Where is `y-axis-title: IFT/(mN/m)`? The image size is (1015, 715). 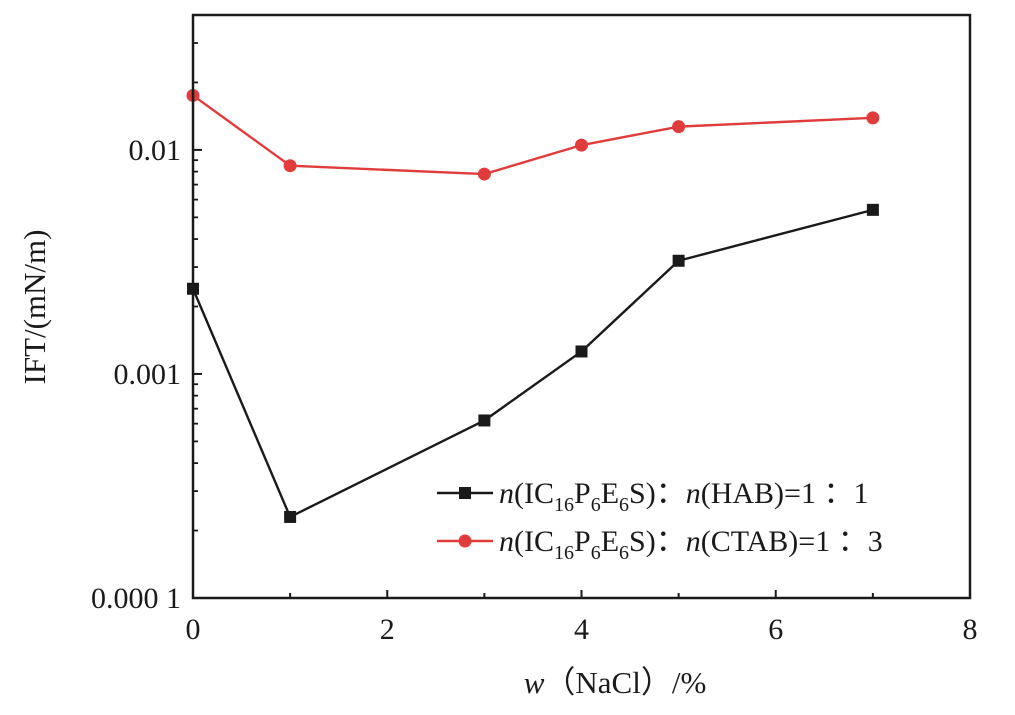 y-axis-title: IFT/(mN/m) is located at coordinates (34, 307).